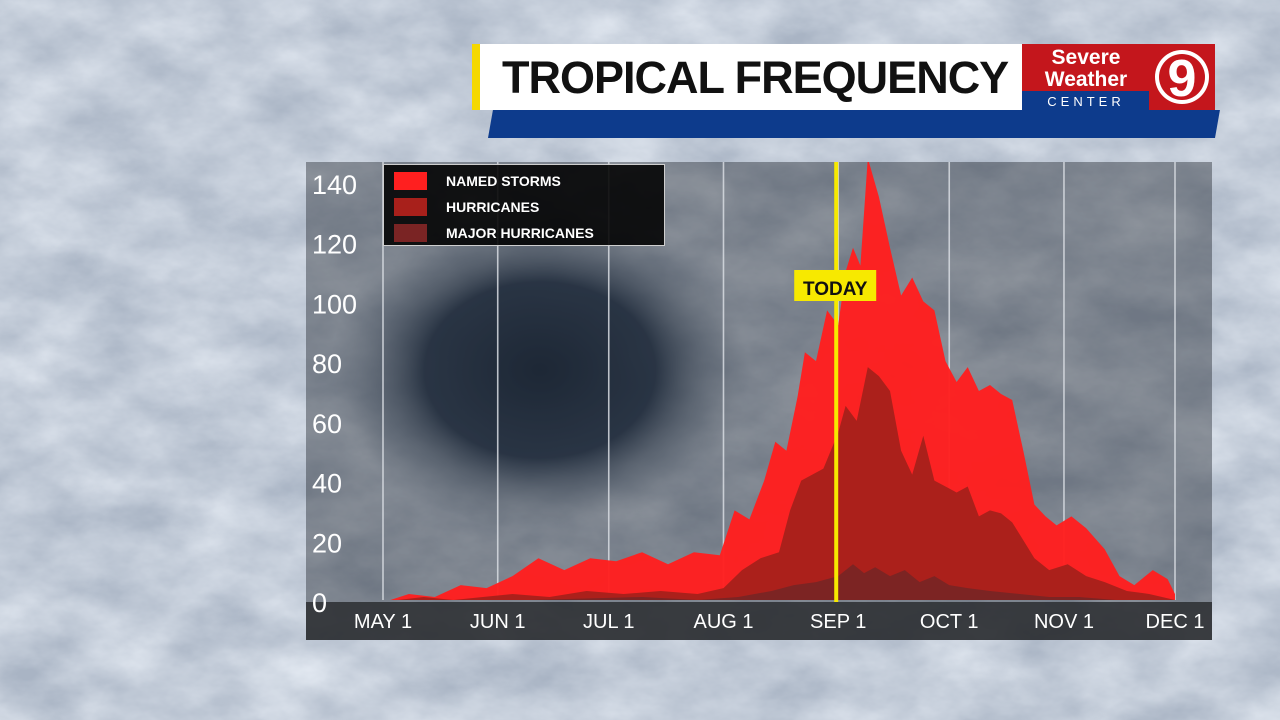 The width and height of the screenshot is (1280, 720). I want to click on legend-label: MAJOR HURRICANES, so click(520, 233).